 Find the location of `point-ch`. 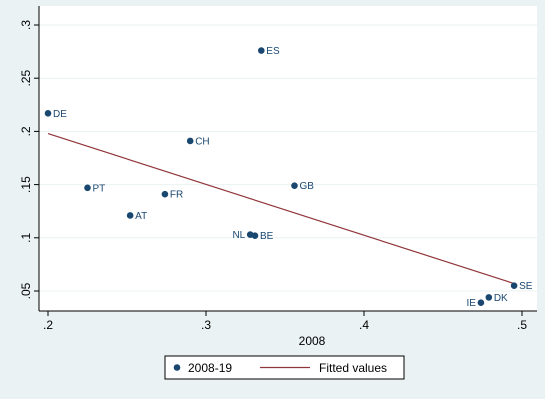

point-ch is located at coordinates (190, 141).